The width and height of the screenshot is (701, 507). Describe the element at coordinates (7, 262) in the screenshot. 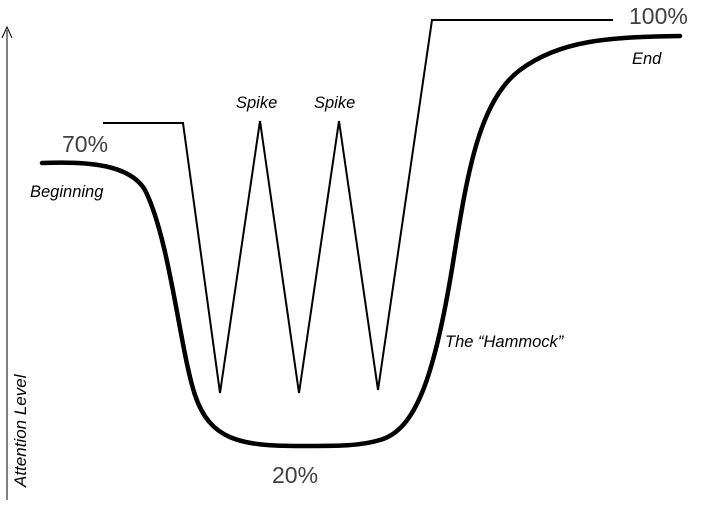

I see `y-axis` at that location.